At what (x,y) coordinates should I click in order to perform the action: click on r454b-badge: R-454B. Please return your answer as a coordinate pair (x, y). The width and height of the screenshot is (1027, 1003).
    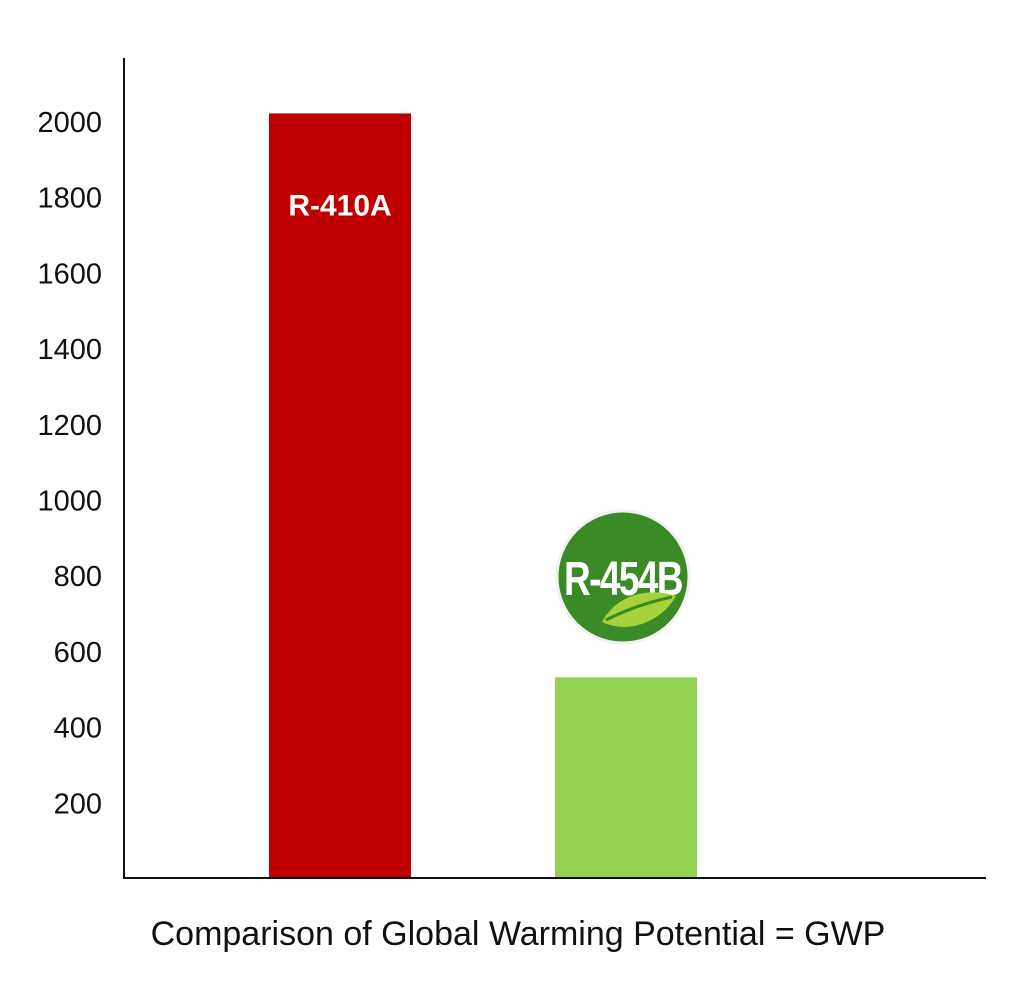
    Looking at the image, I should click on (623, 577).